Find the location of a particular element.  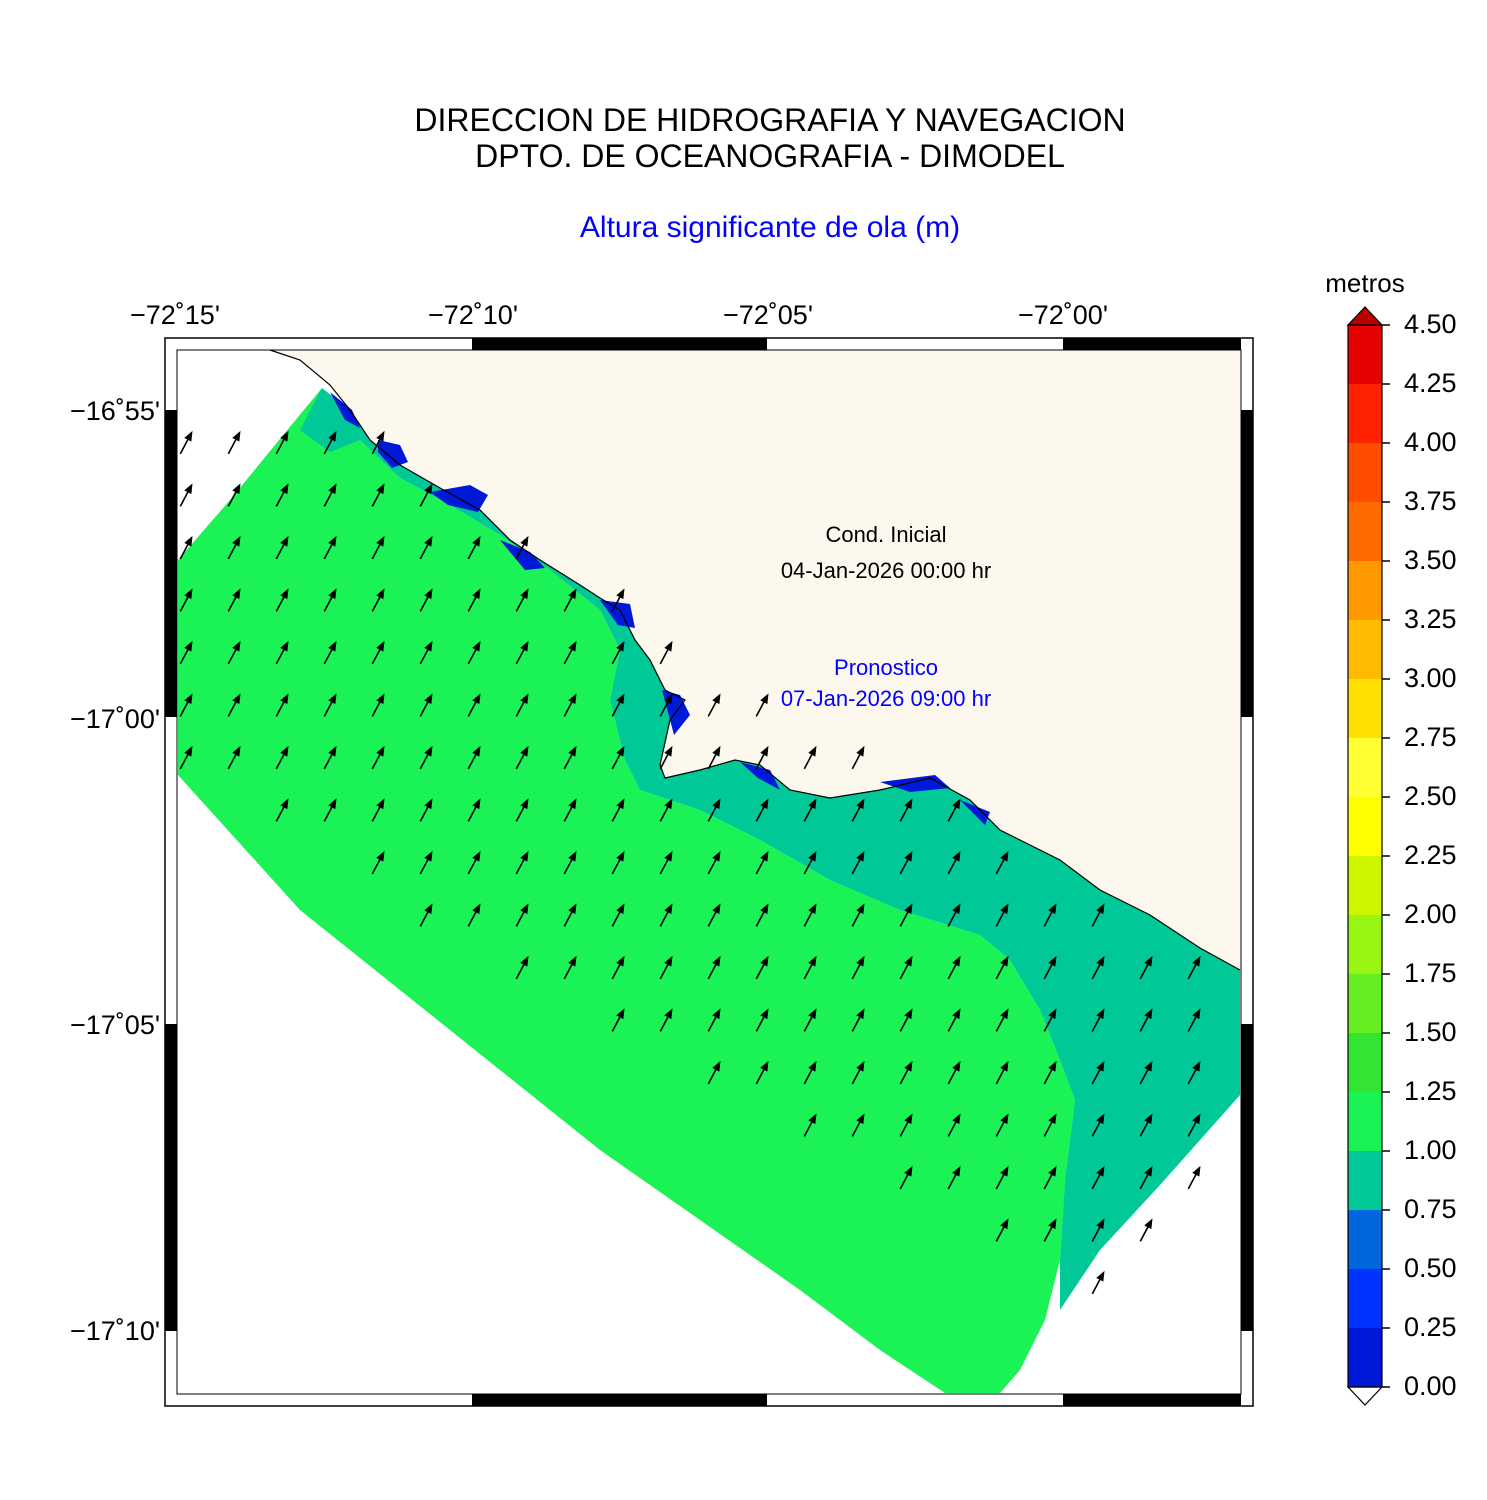

colorbar-level-label: 3.50 is located at coordinates (1430, 560).